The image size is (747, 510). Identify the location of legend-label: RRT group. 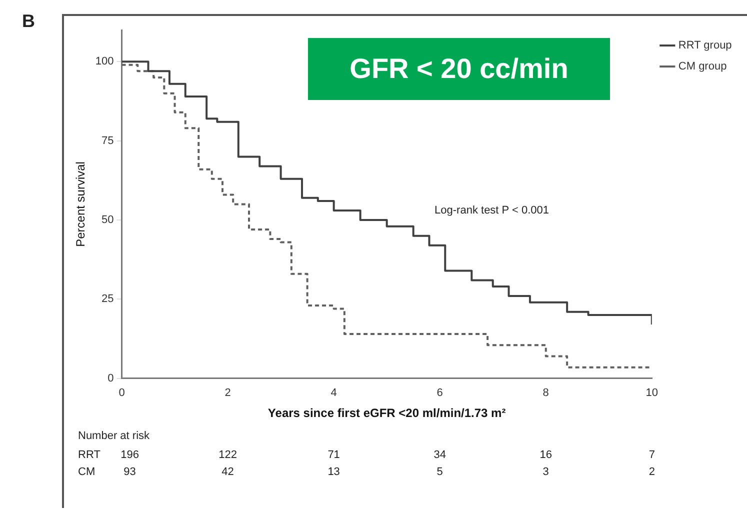
(705, 46).